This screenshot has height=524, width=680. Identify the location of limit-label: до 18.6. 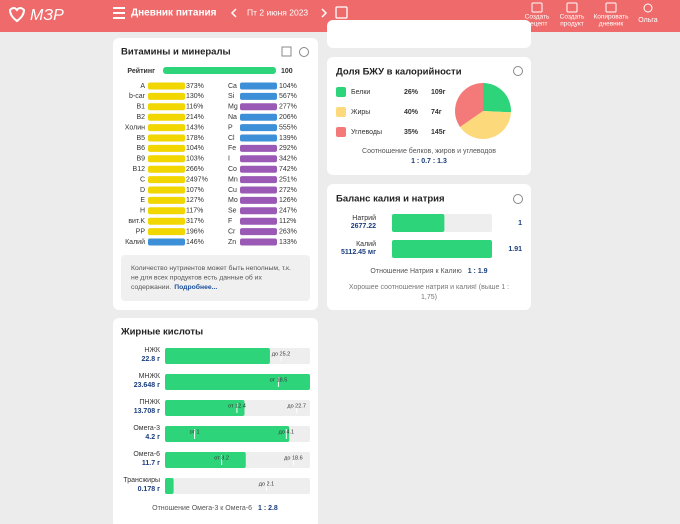
(293, 458).